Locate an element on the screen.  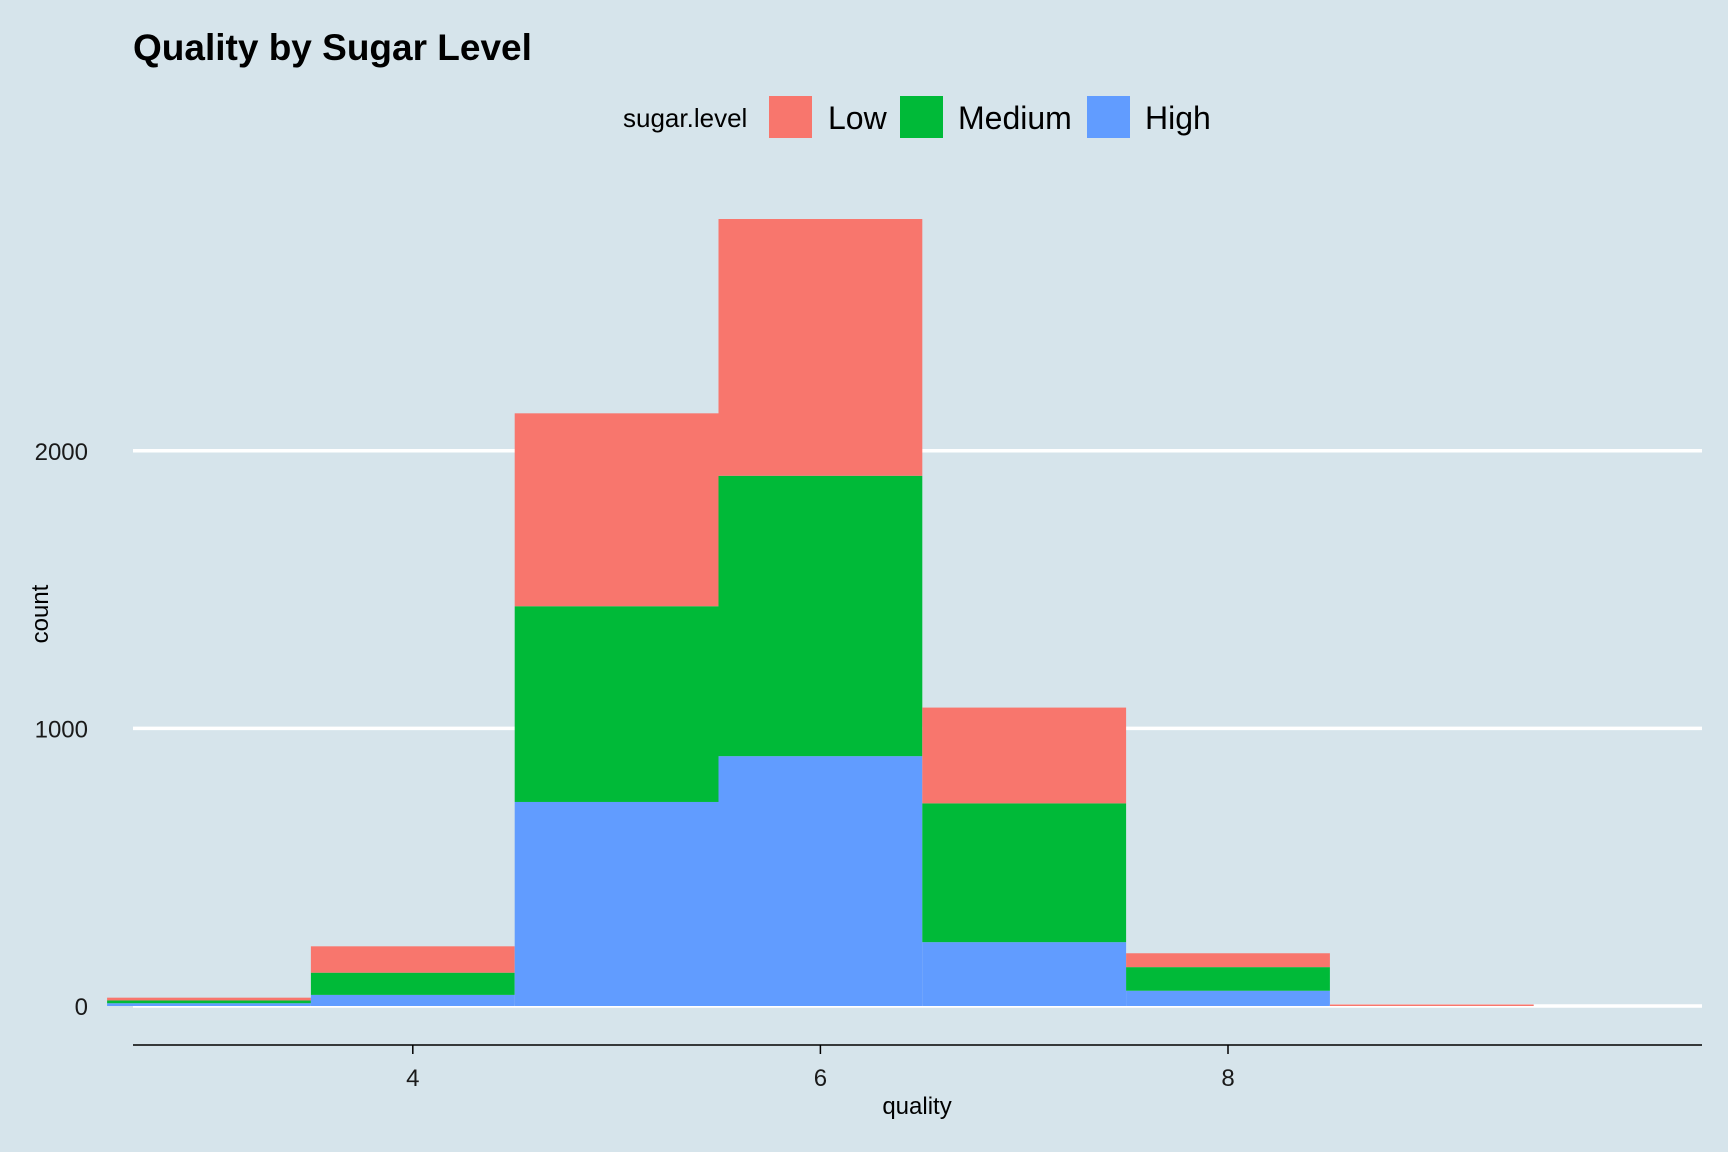
bar-medium-q6 is located at coordinates (820, 616).